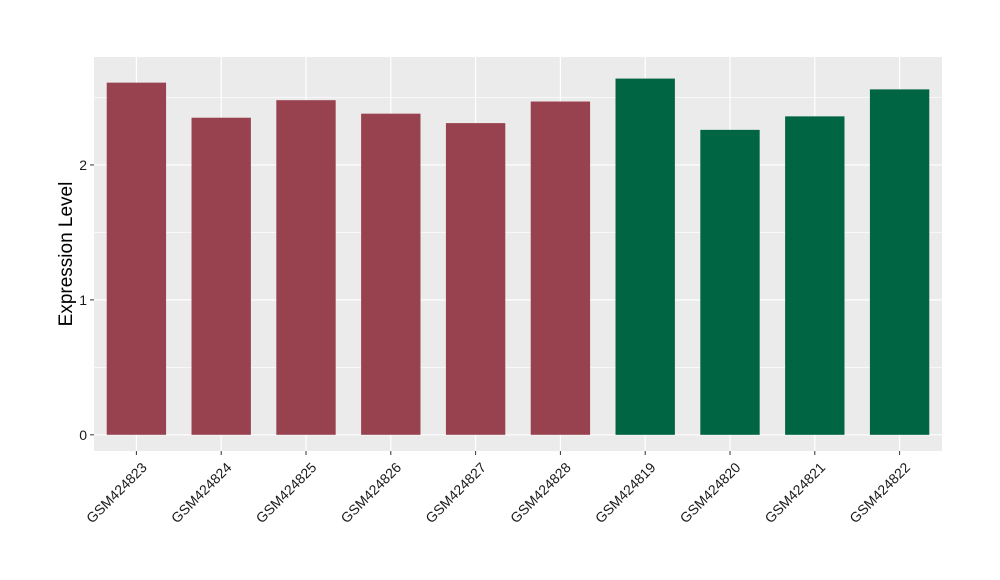 The height and width of the screenshot is (580, 1000). I want to click on bar-GSM424826, so click(391, 274).